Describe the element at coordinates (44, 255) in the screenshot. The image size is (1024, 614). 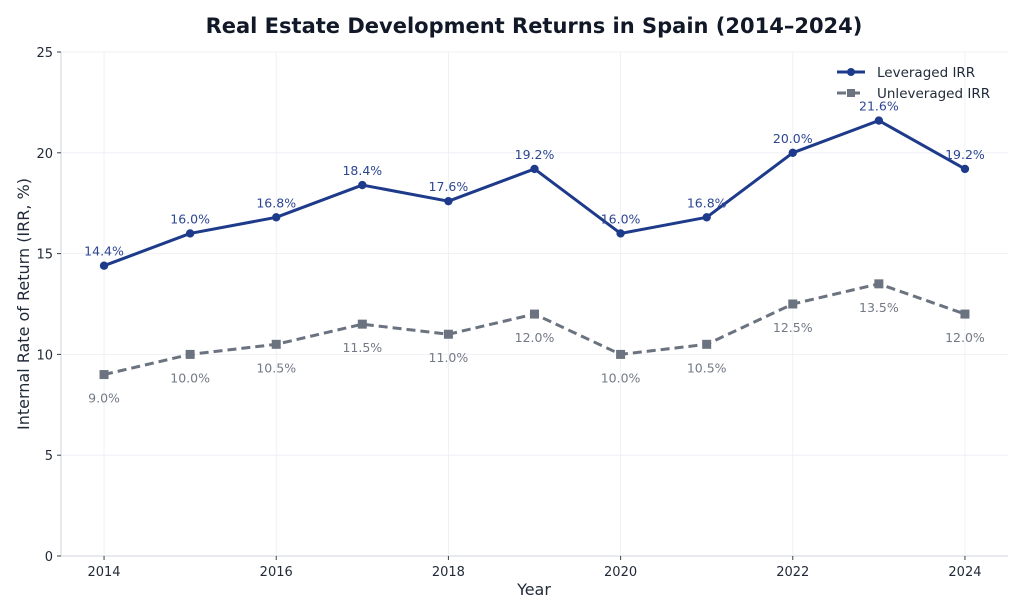
I see `y-tick-label: 15` at that location.